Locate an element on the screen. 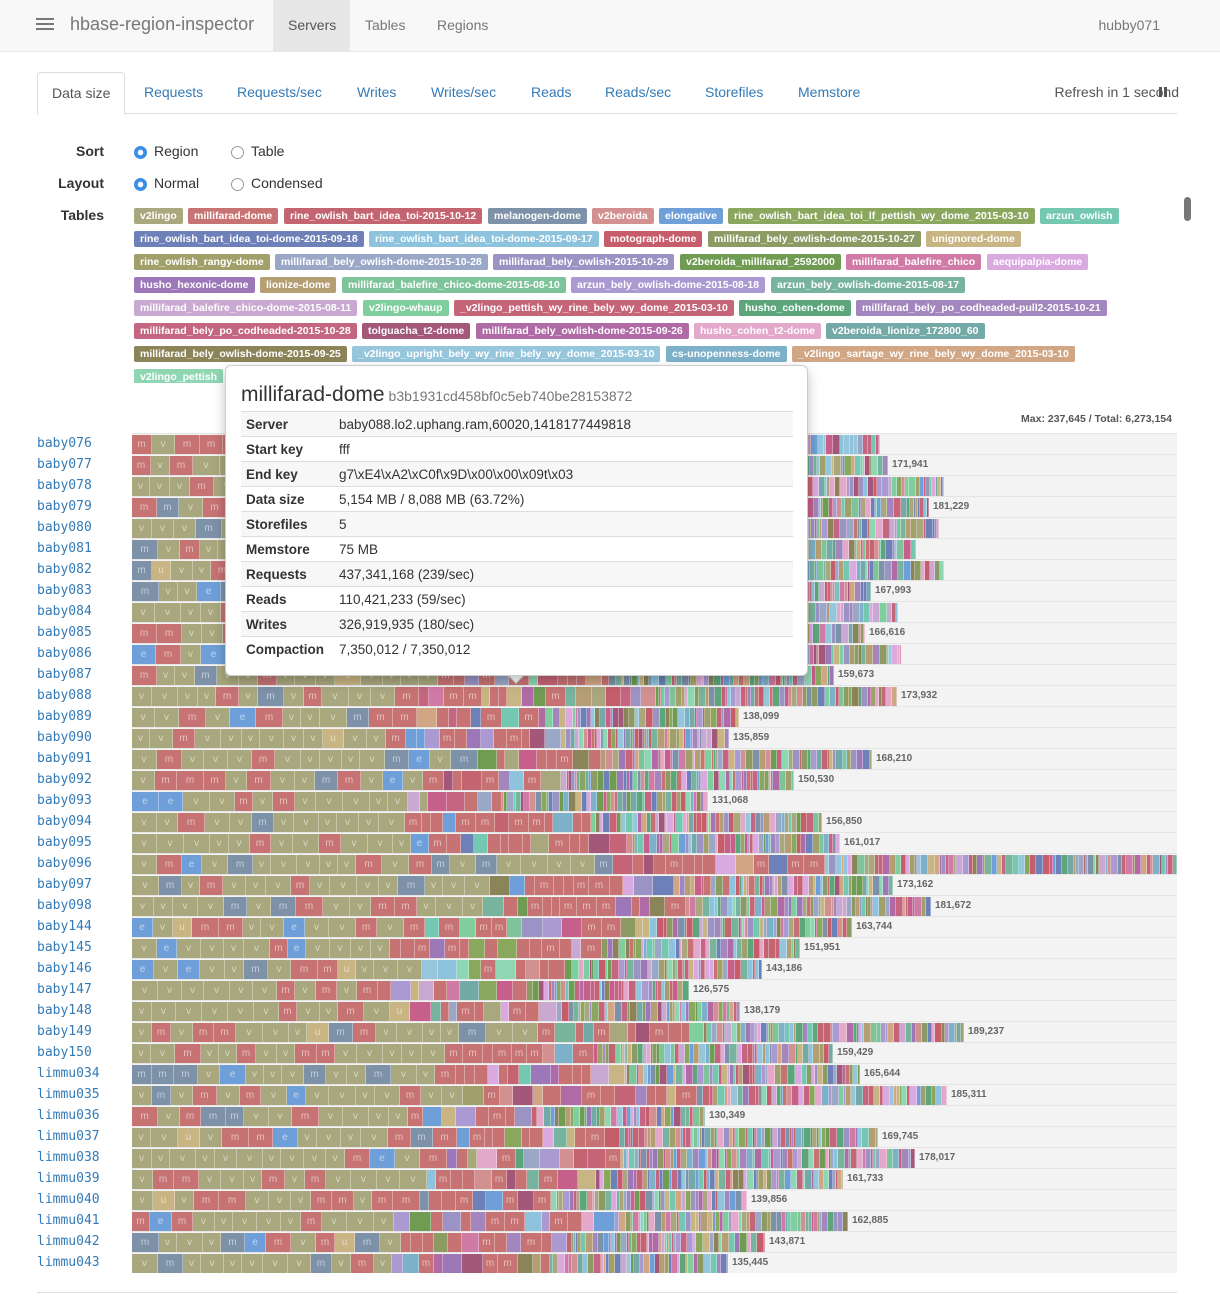 The width and height of the screenshot is (1220, 1305). server-name-link: limmu038 is located at coordinates (68, 1157).